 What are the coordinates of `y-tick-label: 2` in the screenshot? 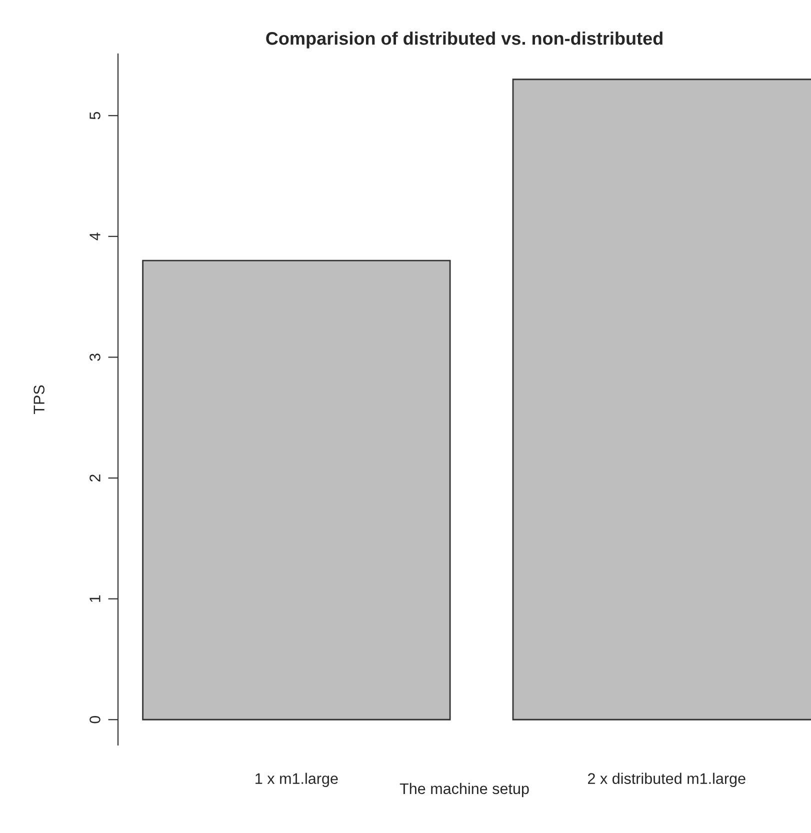 It's located at (95, 478).